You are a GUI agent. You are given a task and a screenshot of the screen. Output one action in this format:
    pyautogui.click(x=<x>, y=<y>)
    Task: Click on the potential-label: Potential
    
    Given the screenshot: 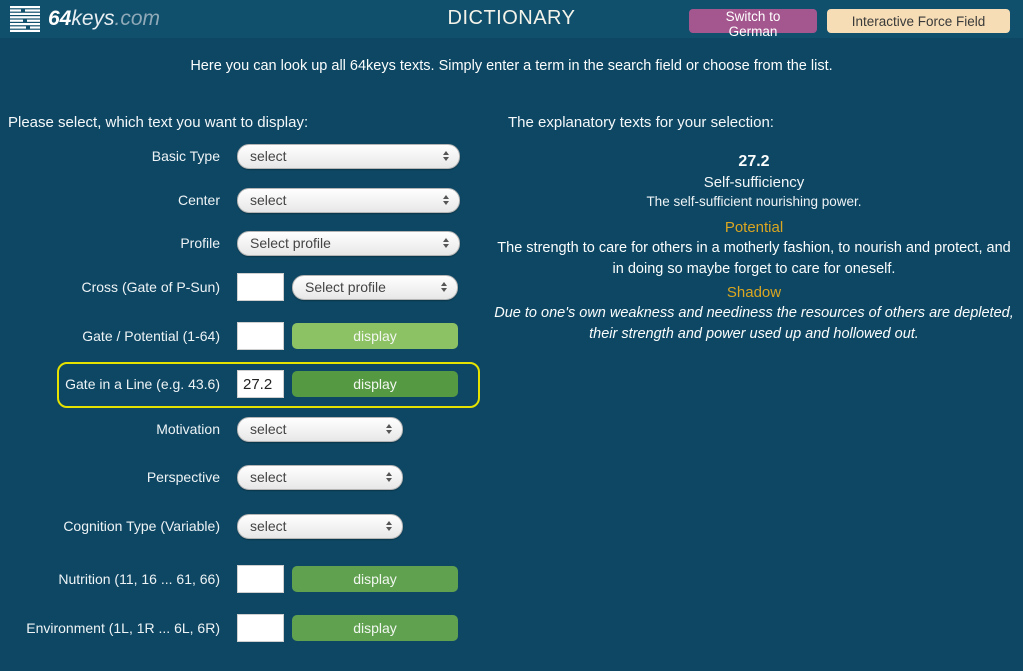 What is the action you would take?
    pyautogui.click(x=754, y=227)
    